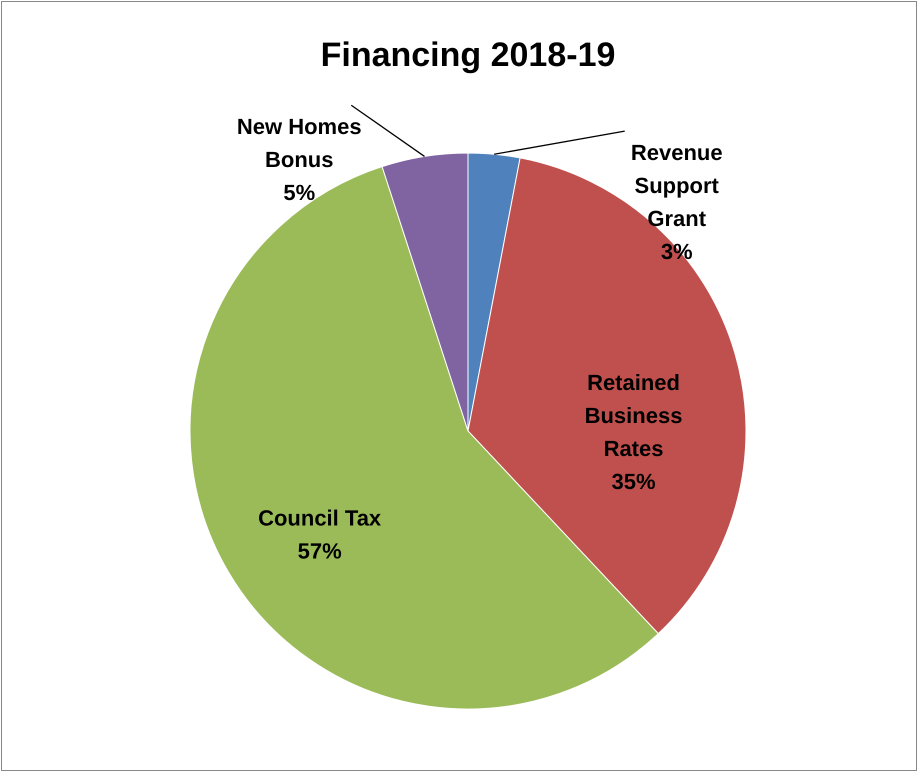 This screenshot has height=771, width=917. Describe the element at coordinates (320, 518) in the screenshot. I see `slice-label: Council Tax` at that location.